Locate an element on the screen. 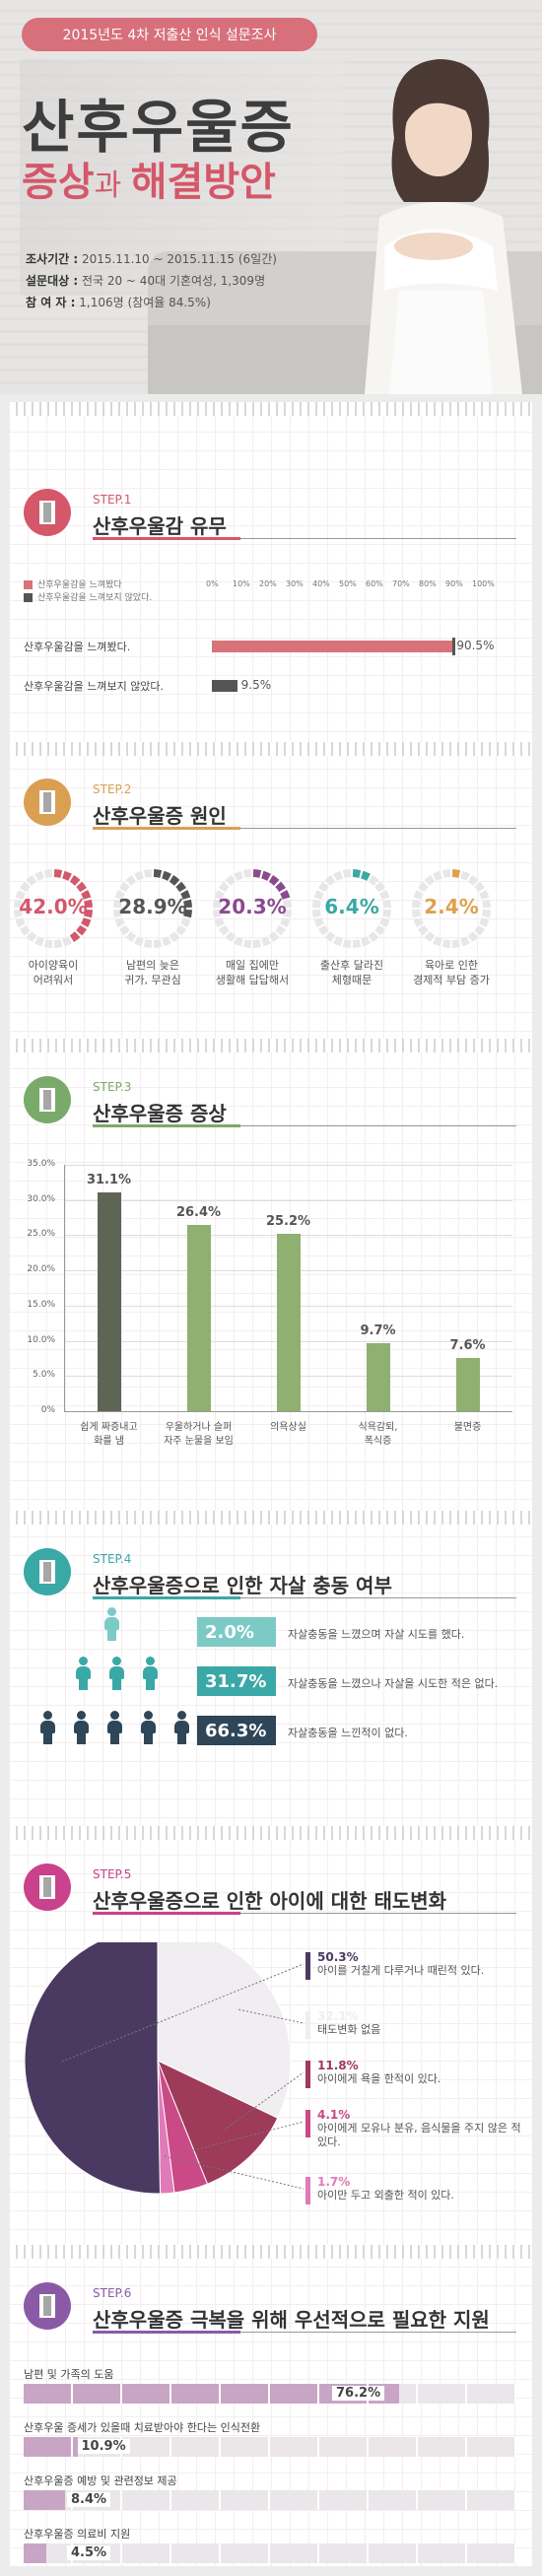 The width and height of the screenshot is (542, 2576). person-head is located at coordinates (181, 1715).